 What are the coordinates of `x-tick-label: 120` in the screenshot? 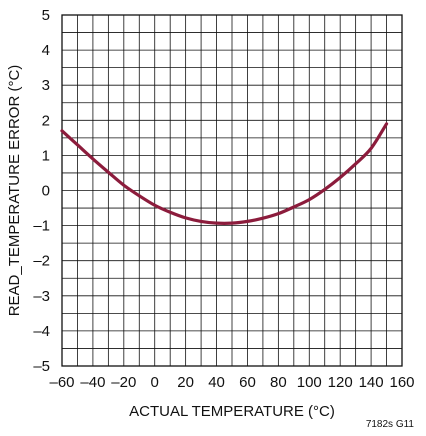 It's located at (340, 382).